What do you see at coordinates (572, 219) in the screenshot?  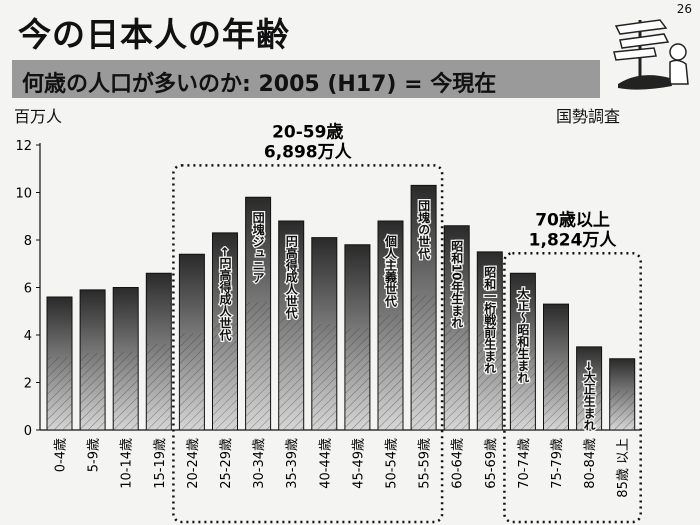 I see `group-label: 70歳以上` at bounding box center [572, 219].